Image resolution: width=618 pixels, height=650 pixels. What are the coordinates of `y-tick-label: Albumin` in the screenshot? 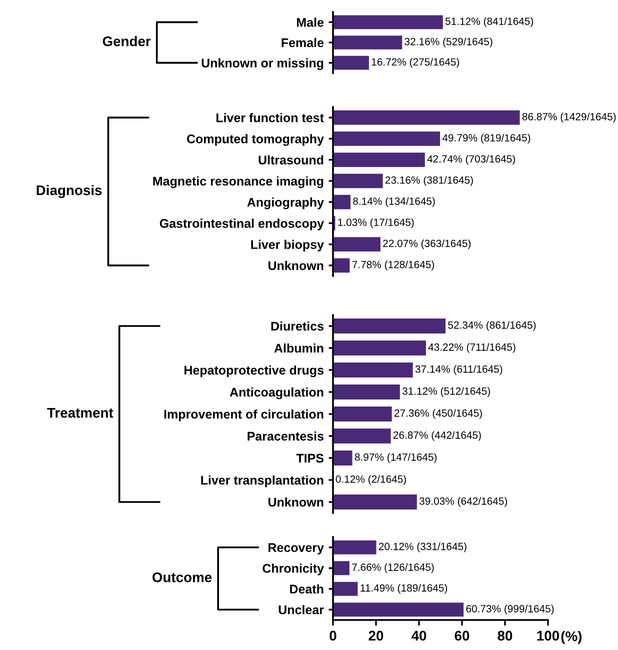 It's located at (299, 348).